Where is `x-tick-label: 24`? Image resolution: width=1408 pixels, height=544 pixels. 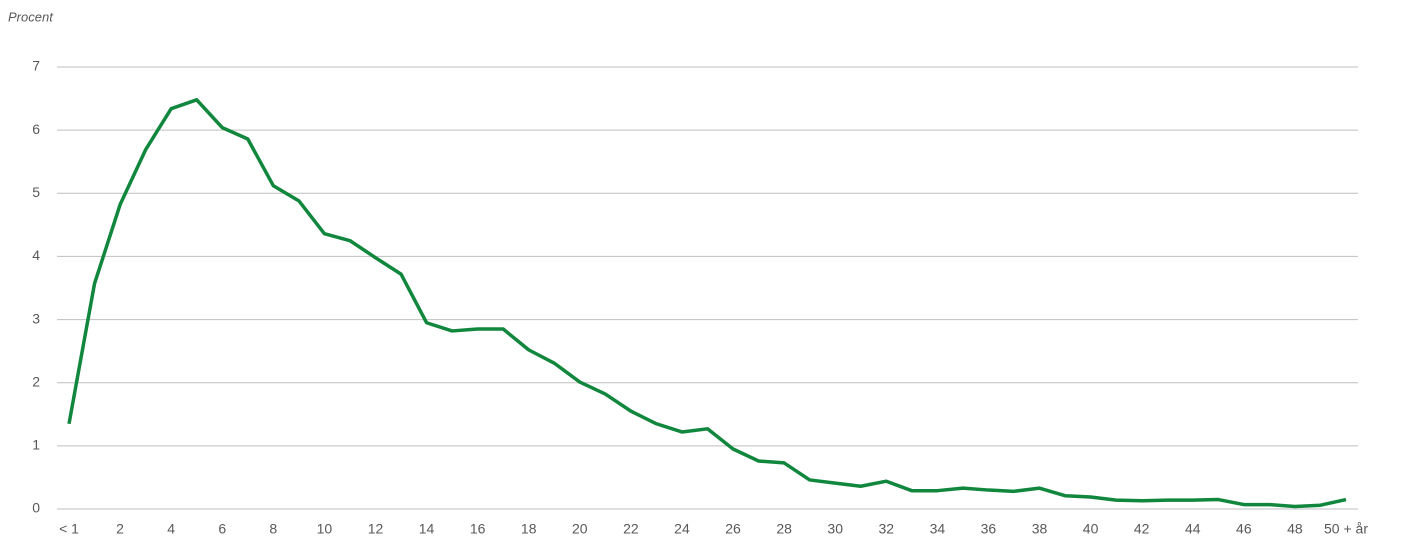 x-tick-label: 24 is located at coordinates (682, 529).